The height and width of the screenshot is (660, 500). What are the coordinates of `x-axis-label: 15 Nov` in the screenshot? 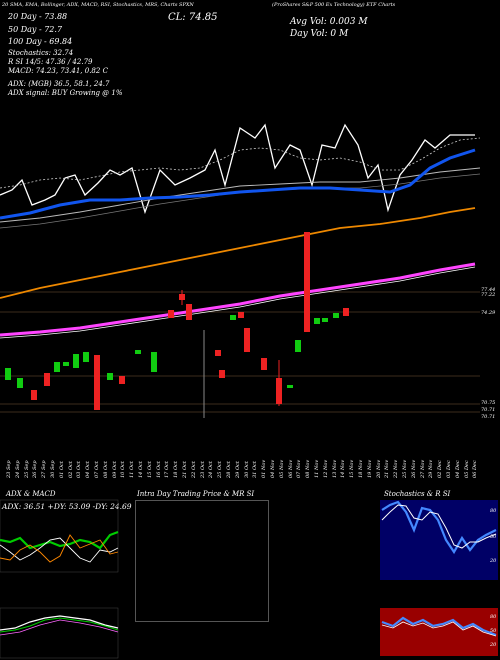 It's located at (352, 468).